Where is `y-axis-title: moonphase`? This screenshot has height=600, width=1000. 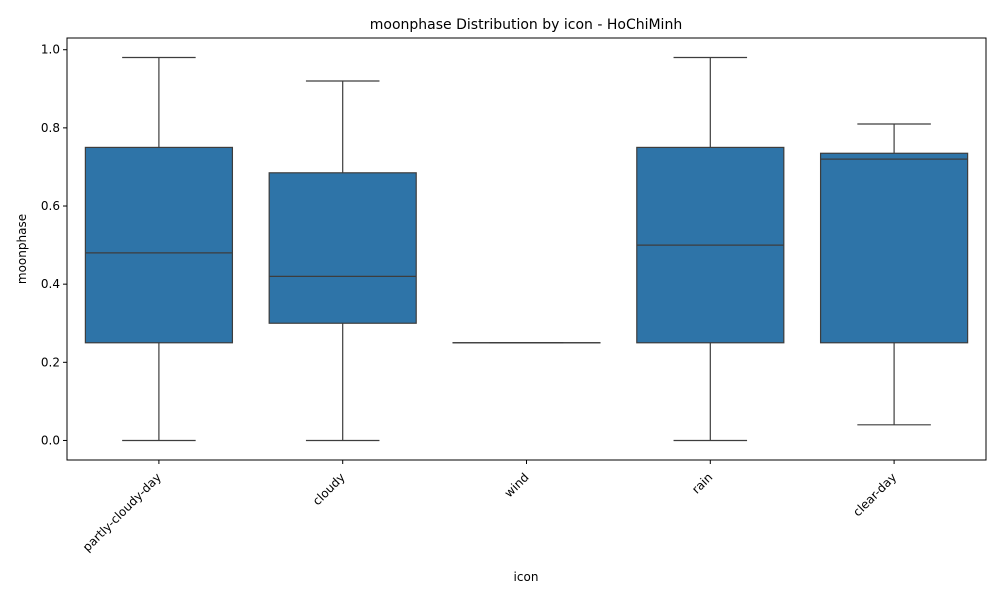
y-axis-title: moonphase is located at coordinates (22, 249).